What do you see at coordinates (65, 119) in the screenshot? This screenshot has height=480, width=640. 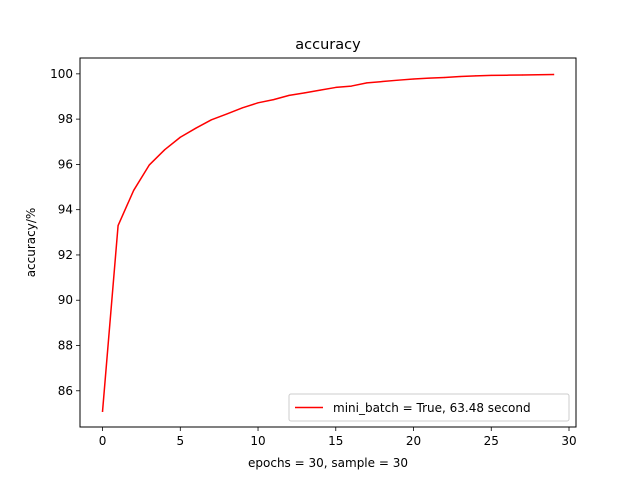 I see `y-tick-label: 98` at bounding box center [65, 119].